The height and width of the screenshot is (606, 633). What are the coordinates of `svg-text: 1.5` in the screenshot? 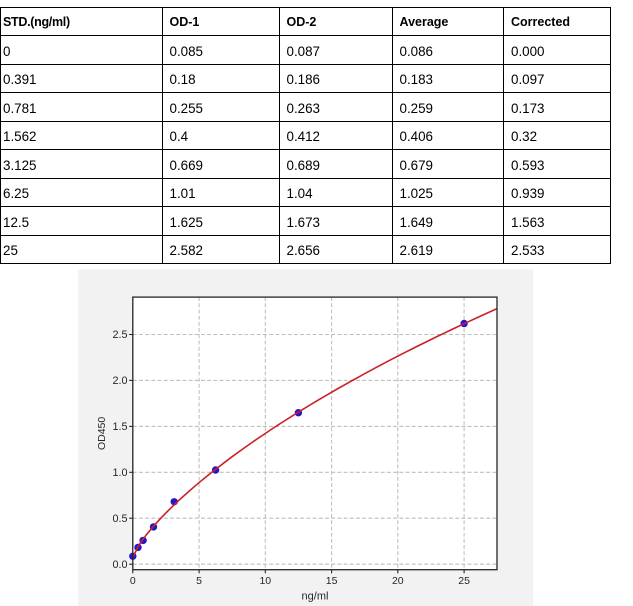 It's located at (119, 427).